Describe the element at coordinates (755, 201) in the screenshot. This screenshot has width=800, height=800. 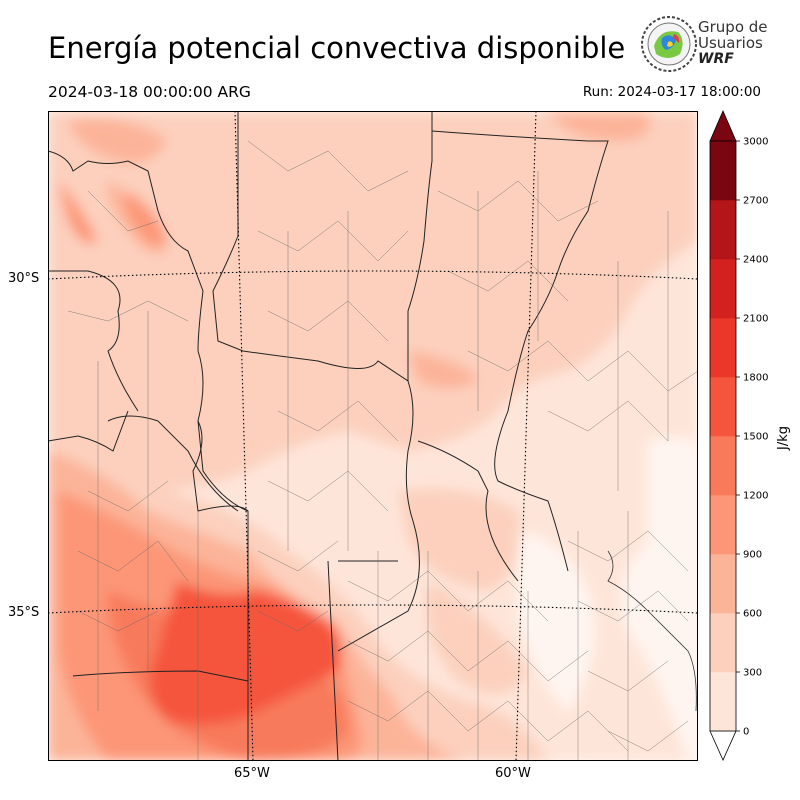
I see `colorbar-tick-label: 2700` at that location.